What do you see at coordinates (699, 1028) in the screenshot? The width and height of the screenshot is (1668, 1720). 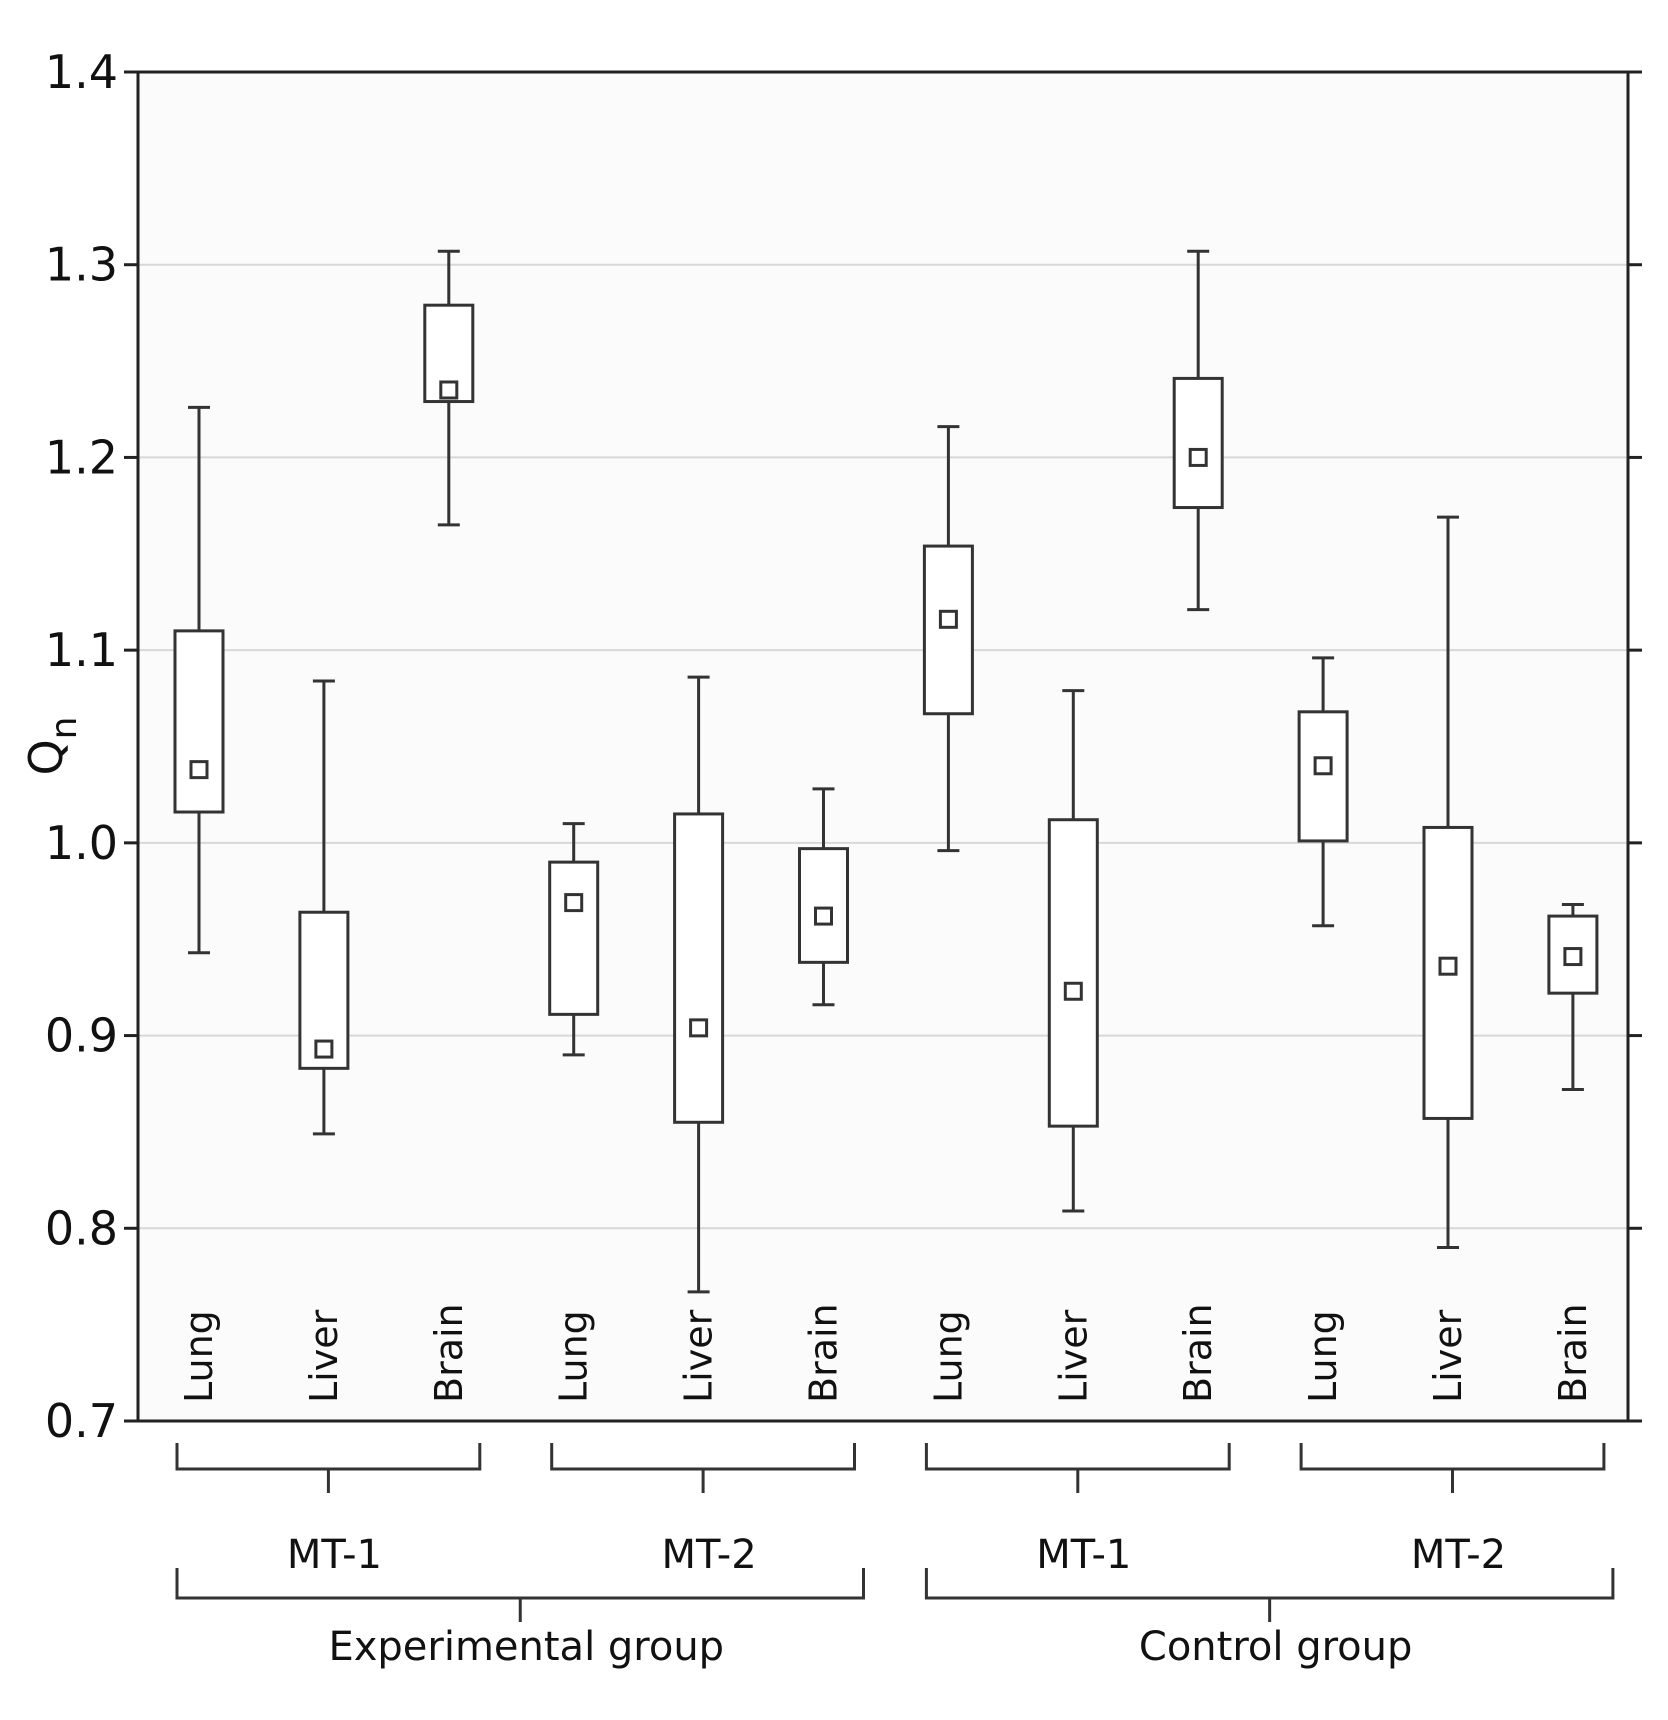 I see `box-4-mean-marker` at bounding box center [699, 1028].